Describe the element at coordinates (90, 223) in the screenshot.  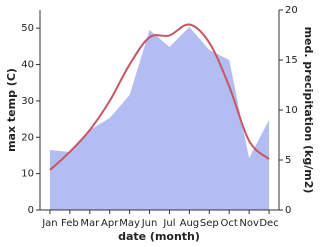
I see `x-tick-label: Mar` at that location.